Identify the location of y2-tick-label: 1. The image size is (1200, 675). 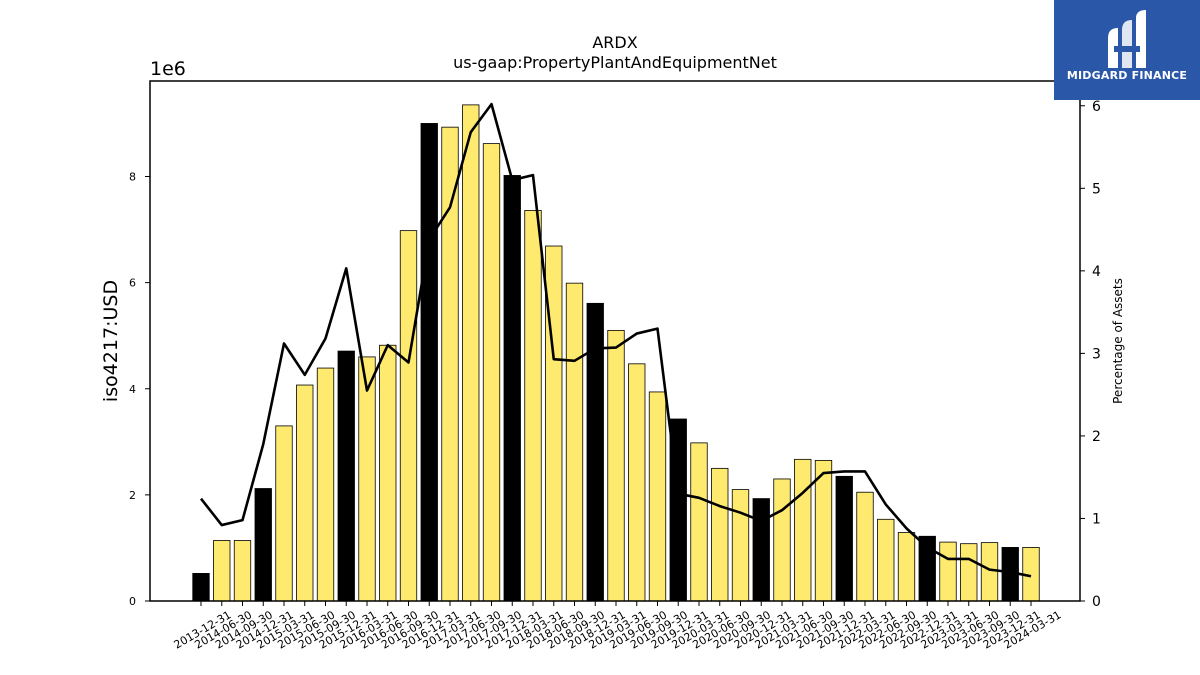
(1096, 519).